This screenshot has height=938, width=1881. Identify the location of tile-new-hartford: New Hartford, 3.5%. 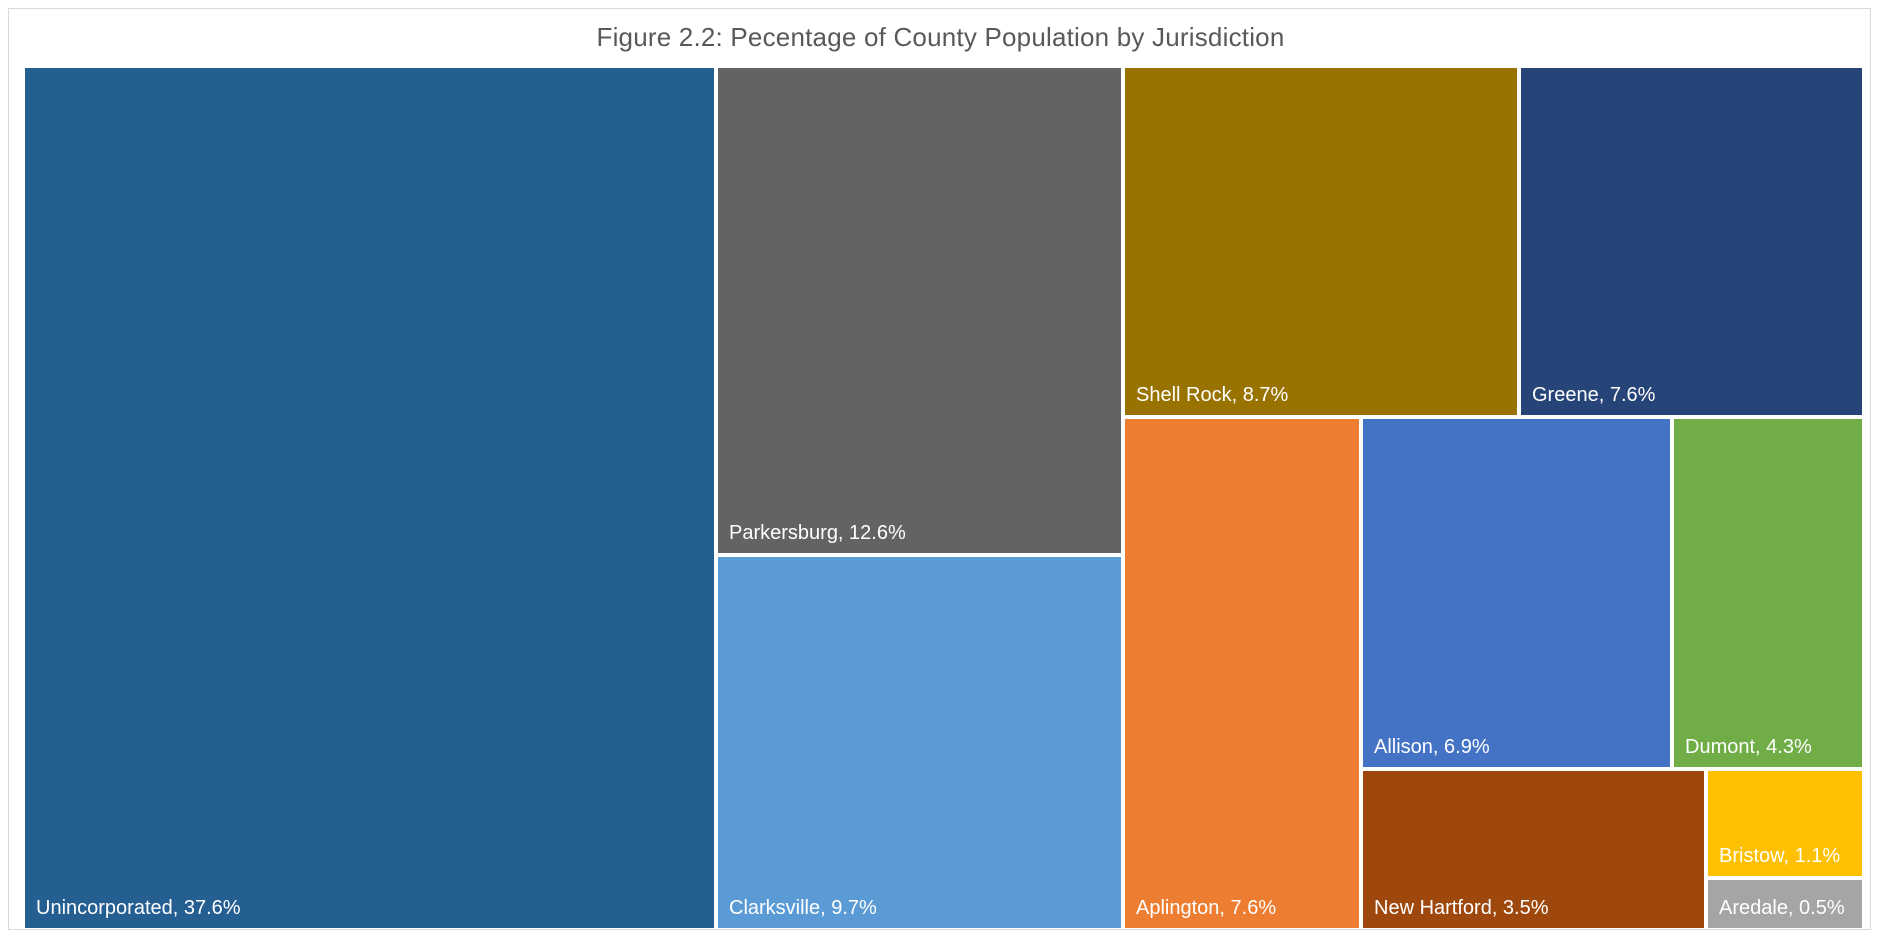
(1533, 849).